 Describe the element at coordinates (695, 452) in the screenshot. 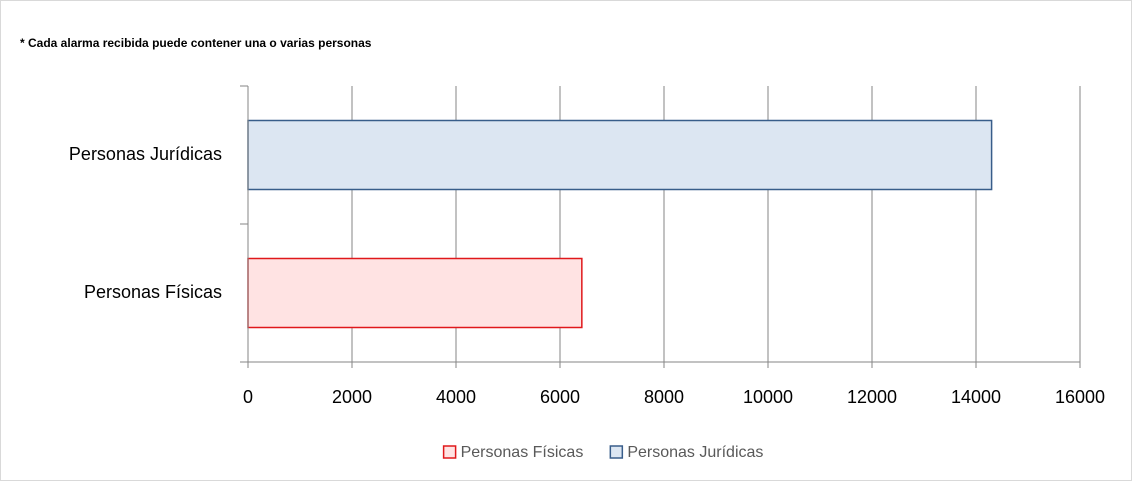

I see `legend-label: Personas Jurídicas` at that location.